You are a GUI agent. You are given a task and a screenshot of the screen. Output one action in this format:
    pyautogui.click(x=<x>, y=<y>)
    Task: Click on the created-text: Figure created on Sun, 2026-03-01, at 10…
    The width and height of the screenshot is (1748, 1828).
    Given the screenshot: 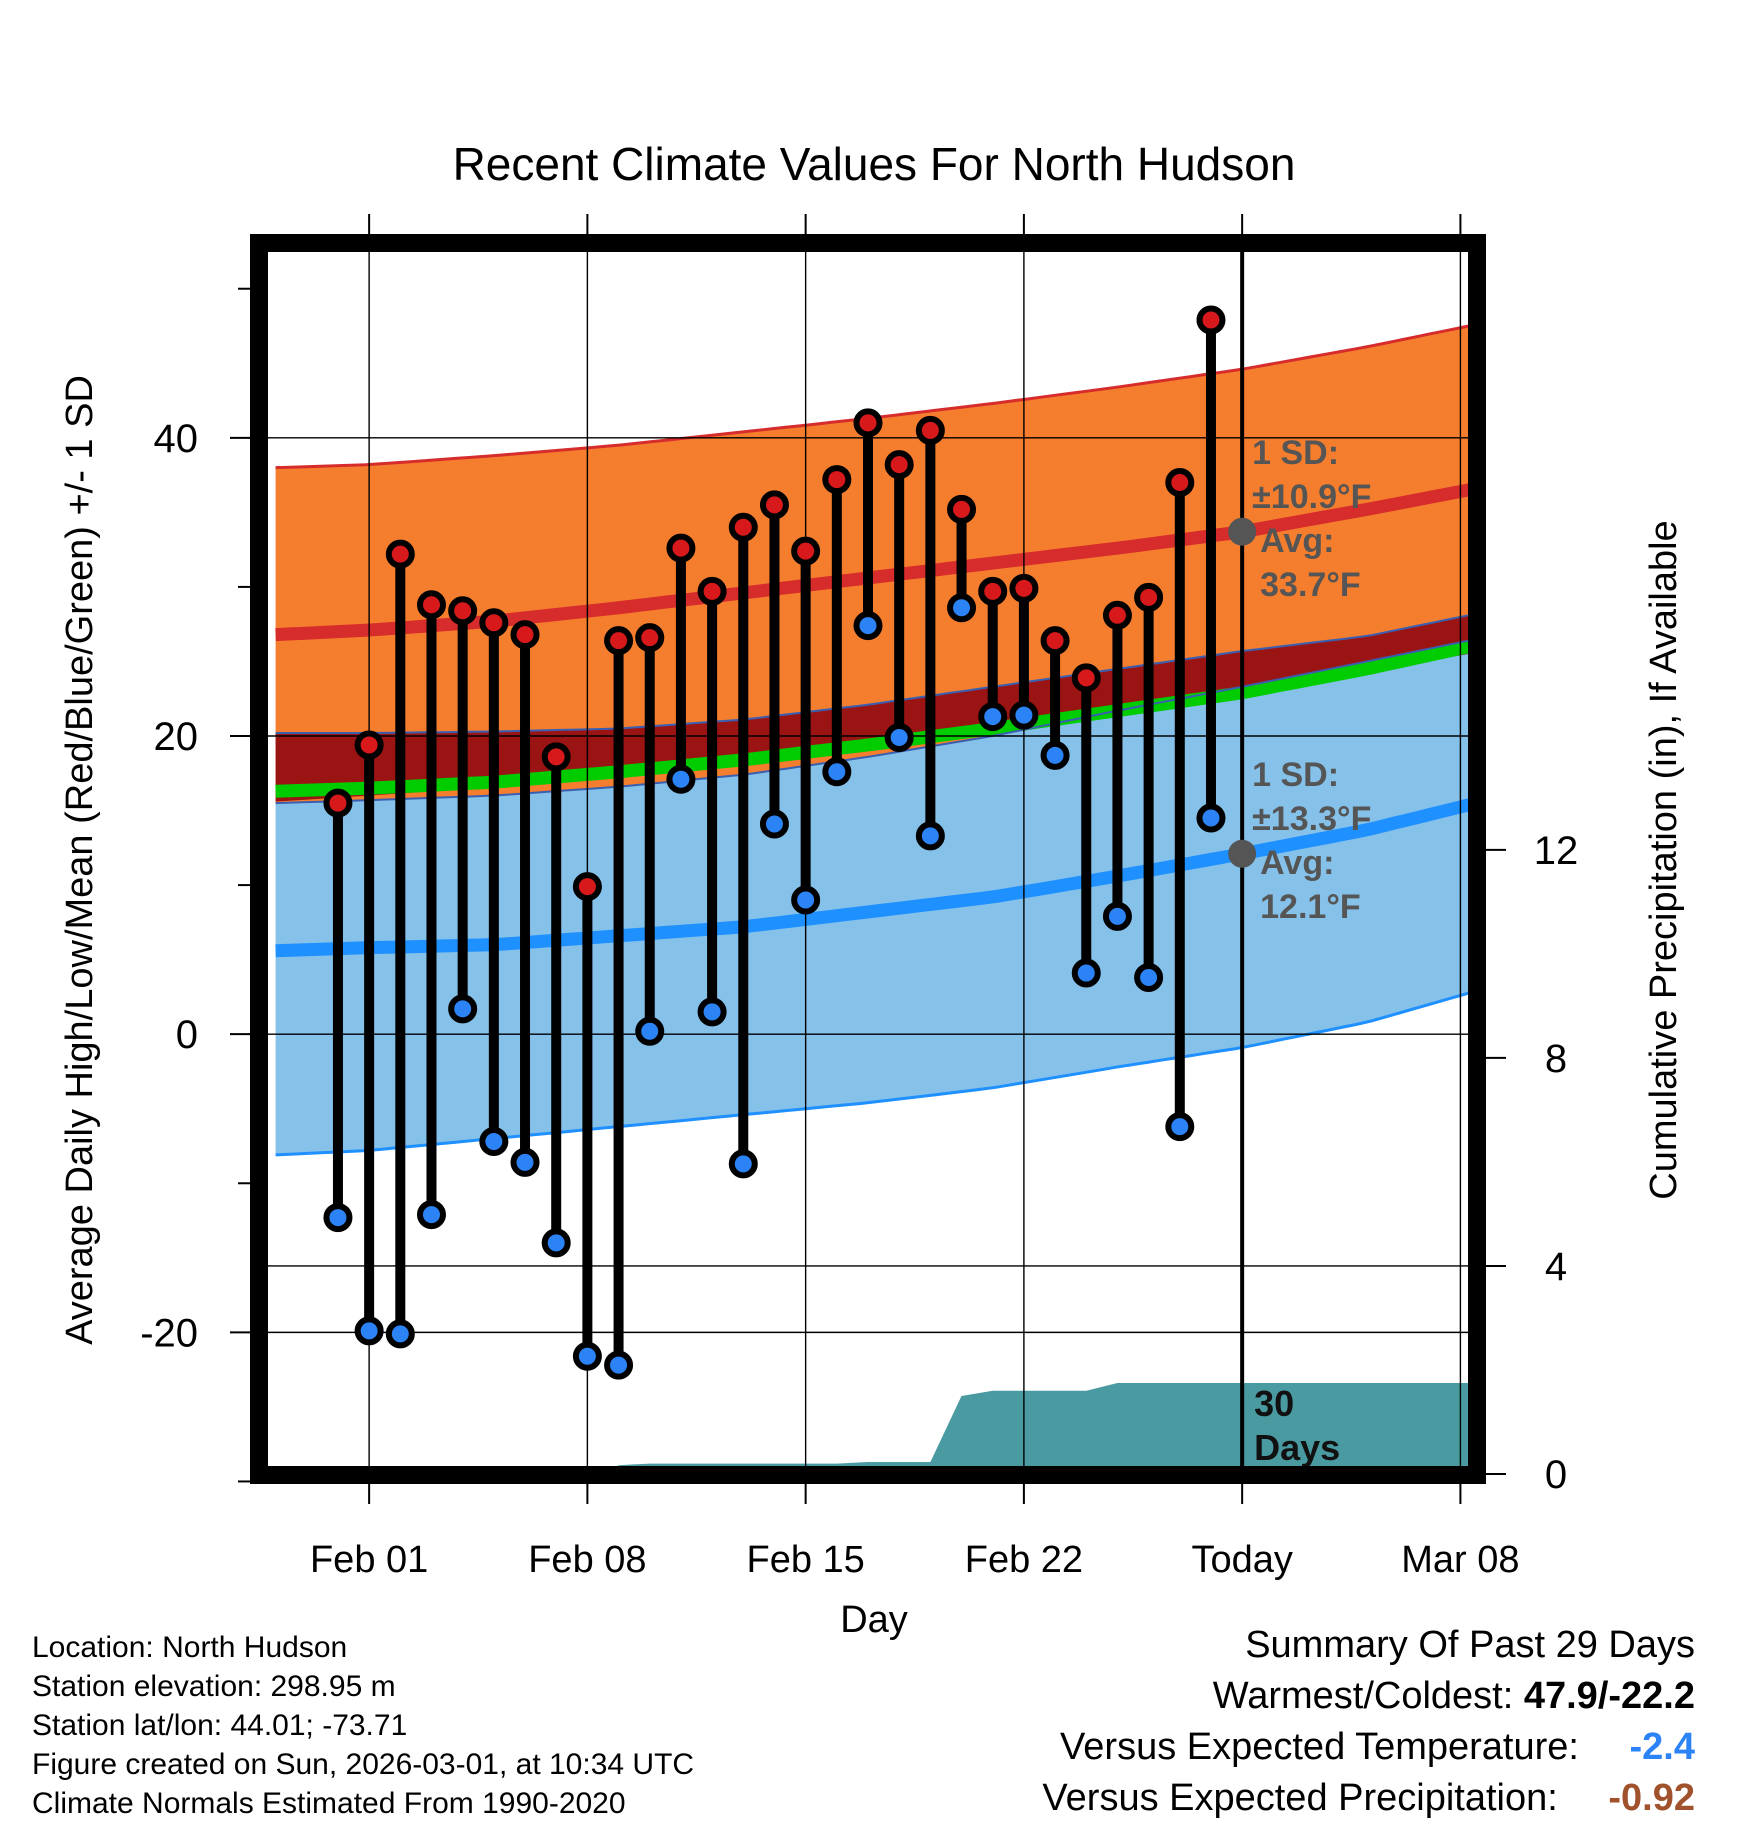 What is the action you would take?
    pyautogui.click(x=363, y=1764)
    